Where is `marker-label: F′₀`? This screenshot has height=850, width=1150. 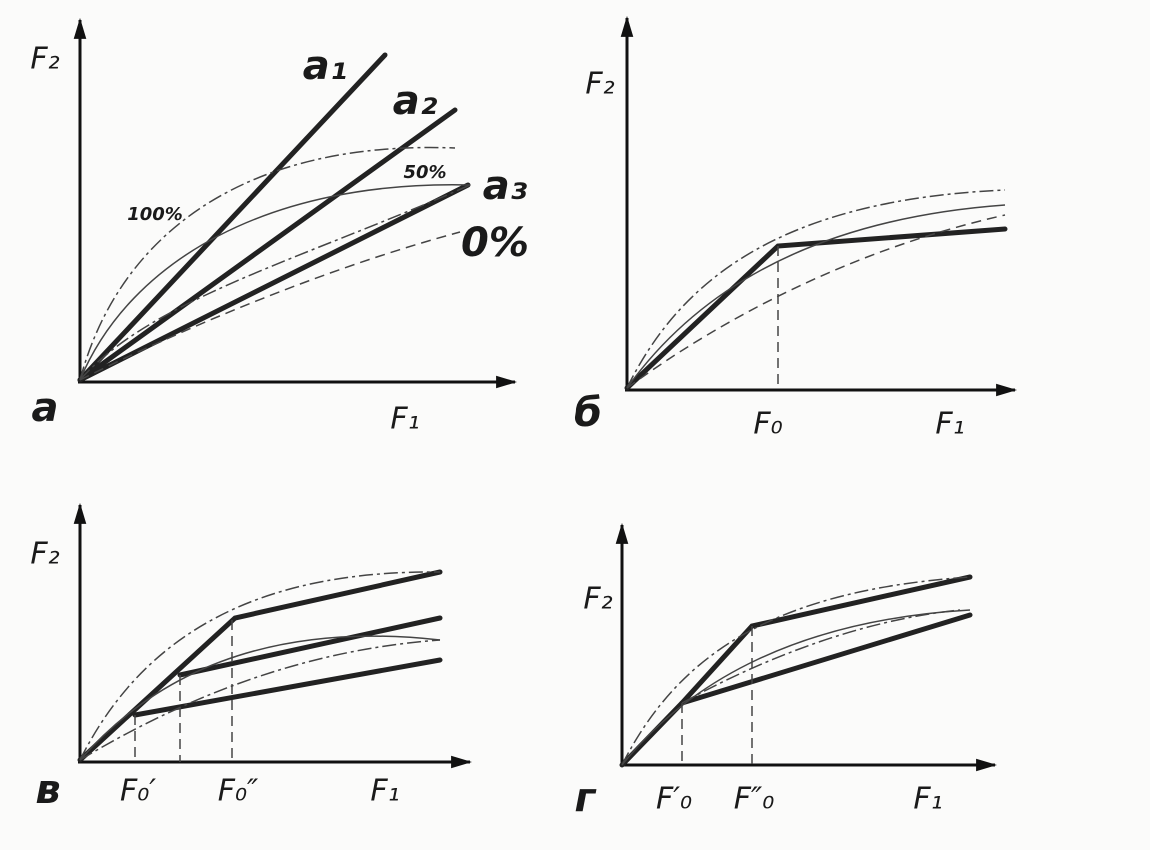
marker-label: F′₀ is located at coordinates (674, 799).